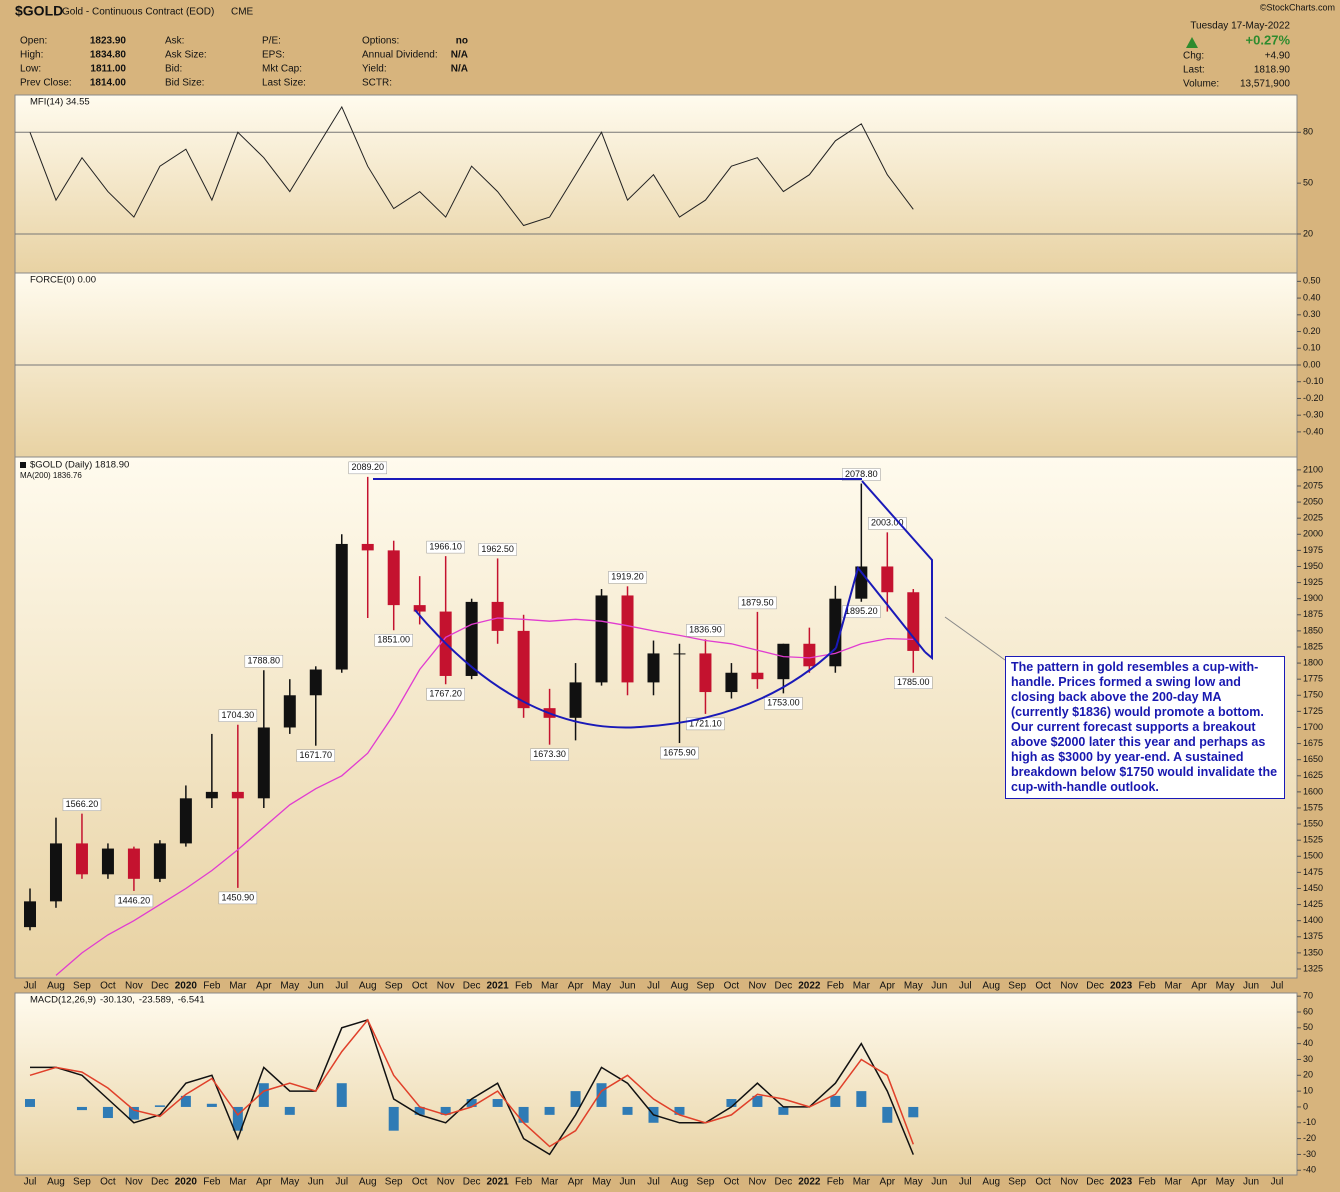 This screenshot has width=1340, height=1192. What do you see at coordinates (1309, 1138) in the screenshot?
I see `y-tick-label: -20` at bounding box center [1309, 1138].